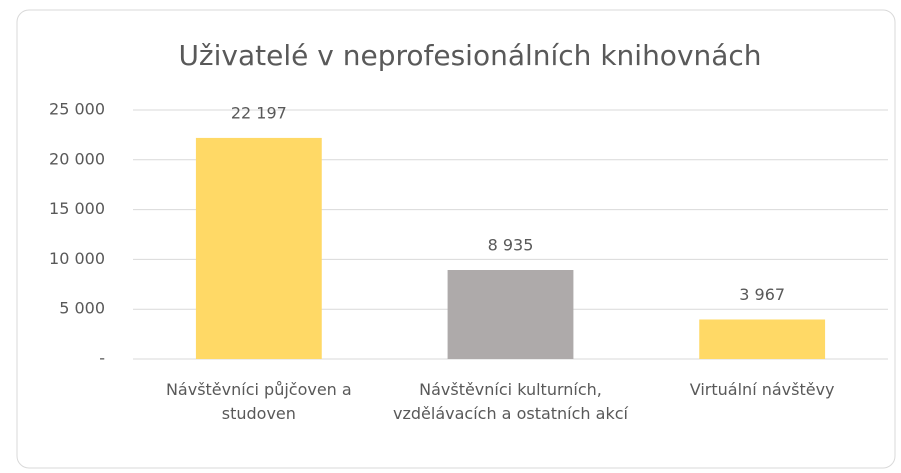 The image size is (901, 473). I want to click on data-label: 8 935, so click(511, 245).